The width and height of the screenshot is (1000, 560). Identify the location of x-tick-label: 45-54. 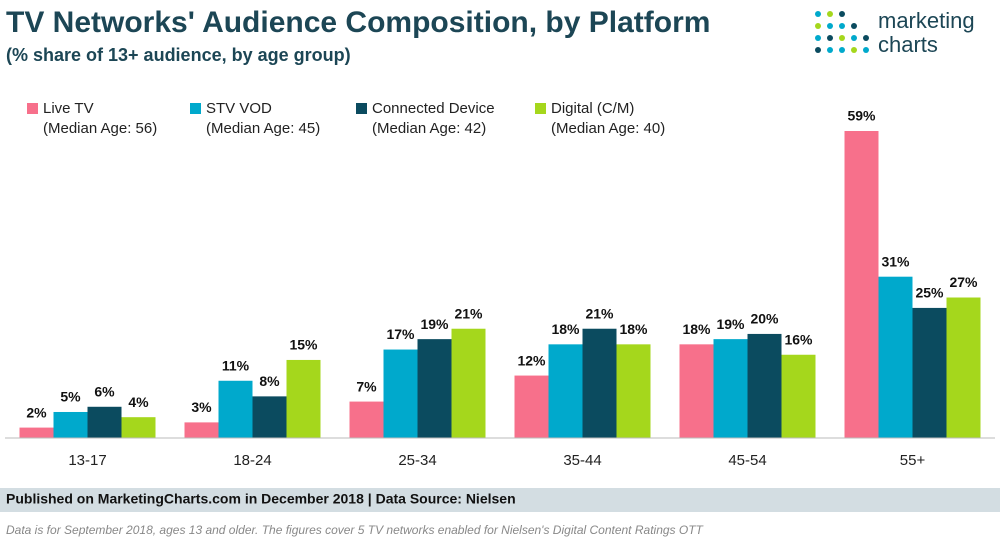
(747, 460).